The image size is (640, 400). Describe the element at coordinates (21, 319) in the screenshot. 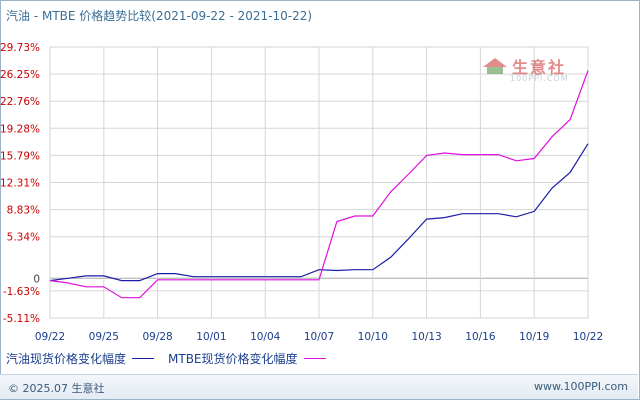

I see `y-tick-label: -5.11%` at that location.